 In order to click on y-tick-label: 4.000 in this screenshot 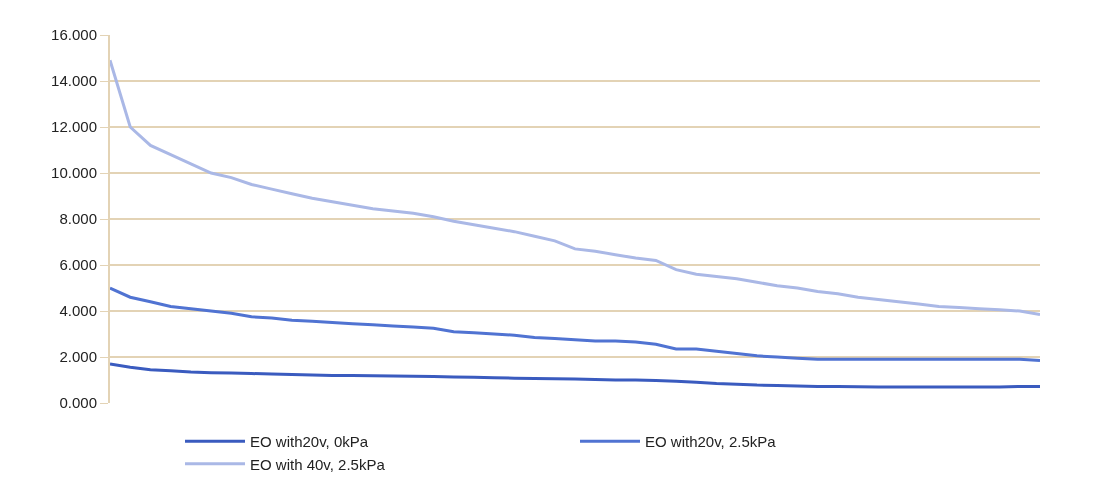, I will do `click(78, 311)`.